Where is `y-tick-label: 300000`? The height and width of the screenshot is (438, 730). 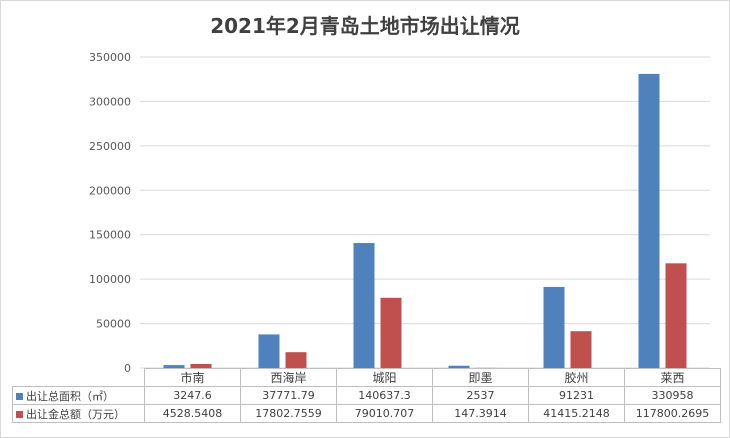
y-tick-label: 300000 is located at coordinates (110, 101).